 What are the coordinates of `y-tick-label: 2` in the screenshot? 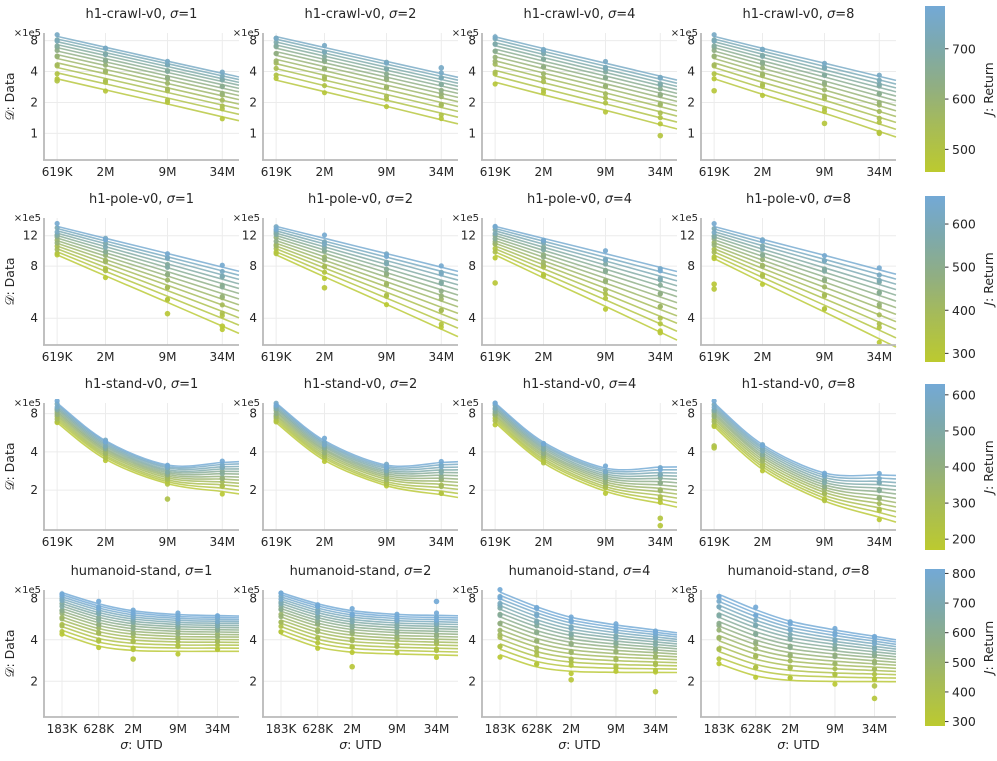 It's located at (472, 681).